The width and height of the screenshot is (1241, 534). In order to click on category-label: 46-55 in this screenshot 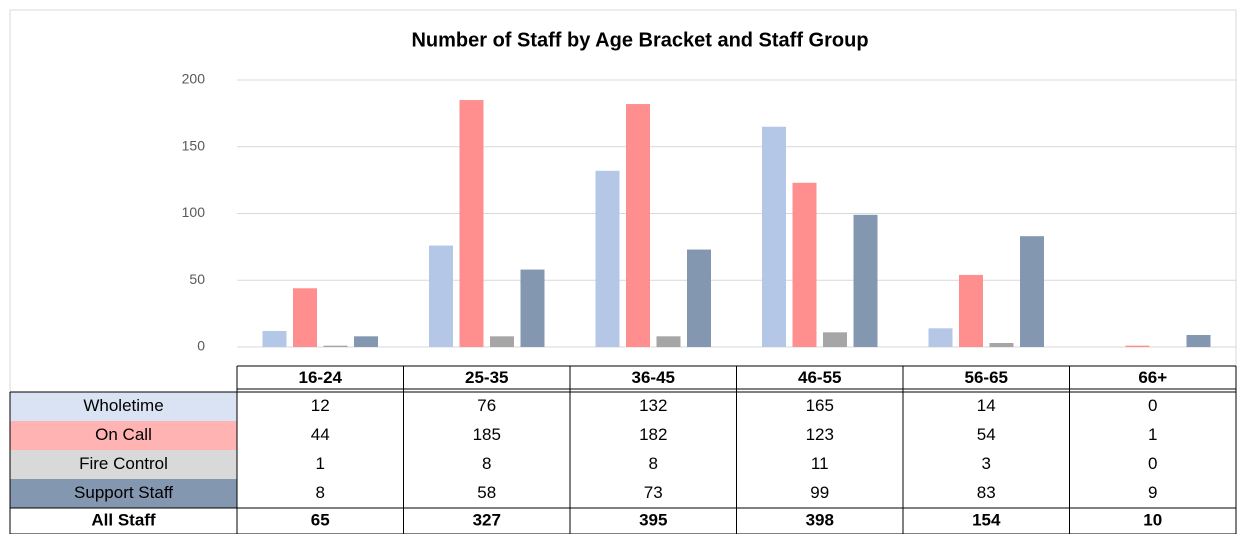, I will do `click(819, 377)`.